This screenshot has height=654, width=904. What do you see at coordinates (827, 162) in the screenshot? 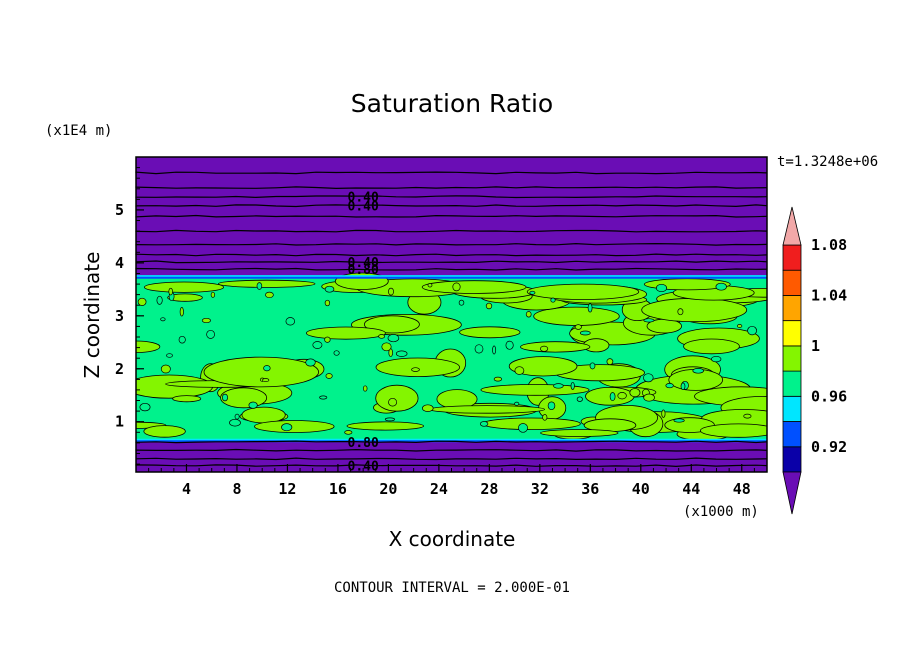
I see `time-label: t=1.3248e+06` at bounding box center [827, 162].